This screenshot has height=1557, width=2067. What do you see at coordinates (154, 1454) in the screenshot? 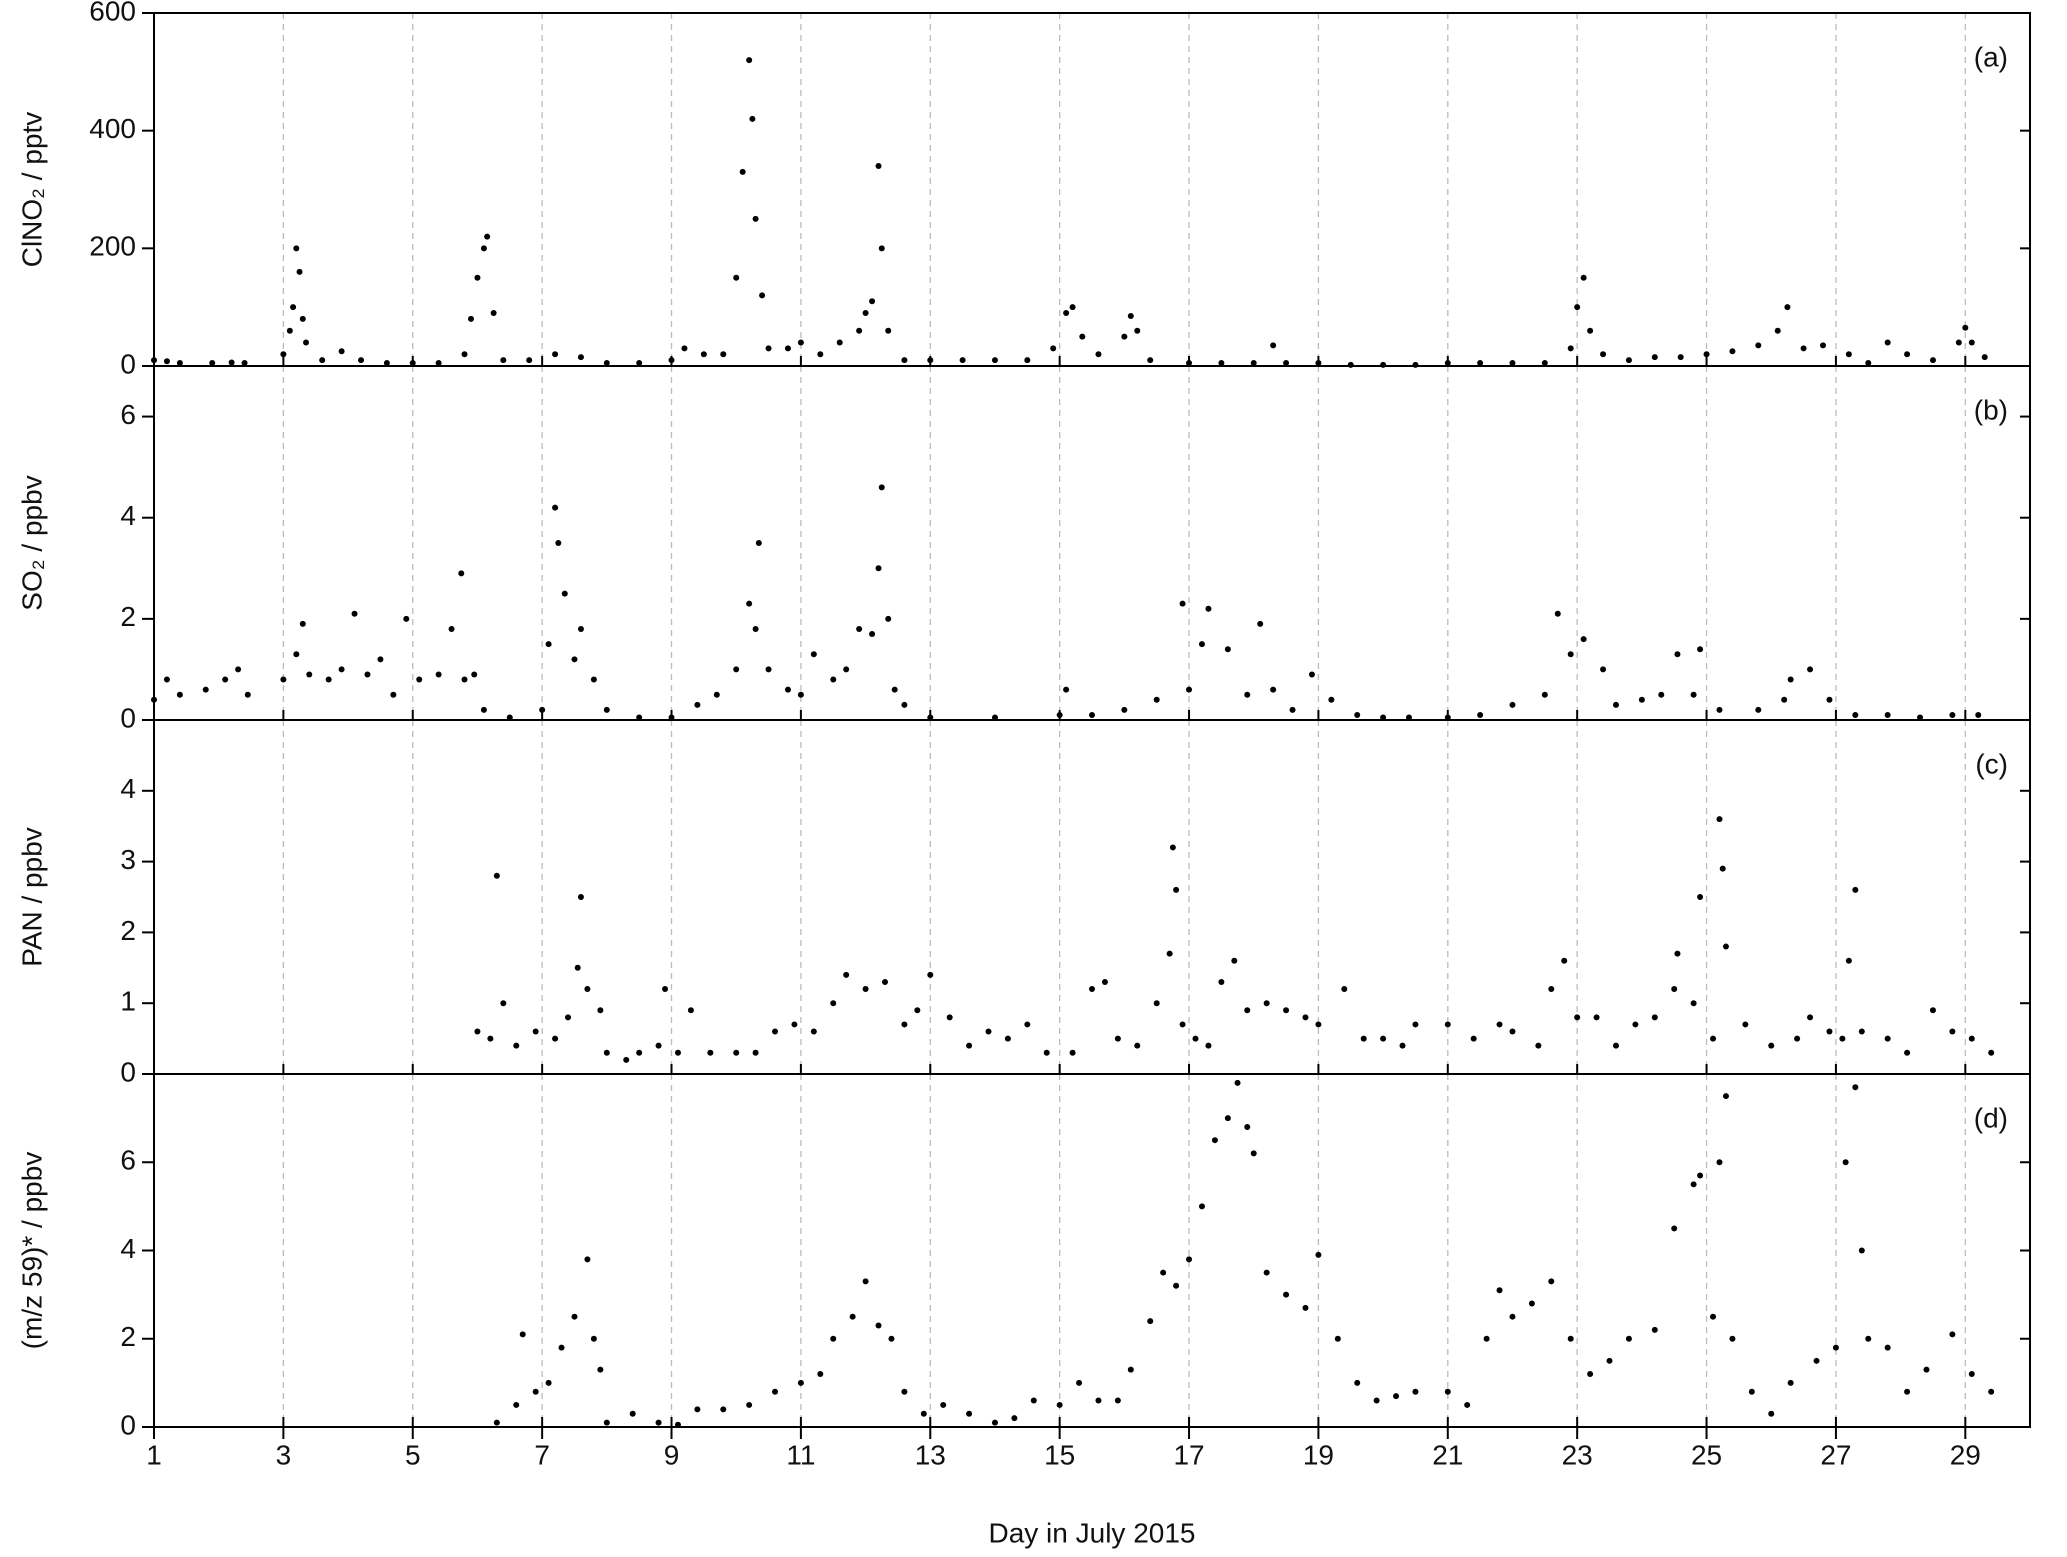
I see `x-tick-label: 1` at bounding box center [154, 1454].